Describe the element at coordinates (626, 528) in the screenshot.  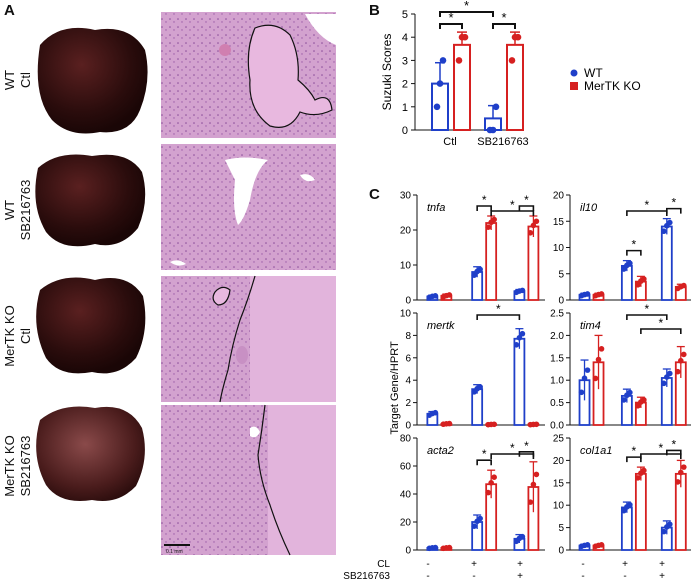
I see `col1a1-bar` at that location.